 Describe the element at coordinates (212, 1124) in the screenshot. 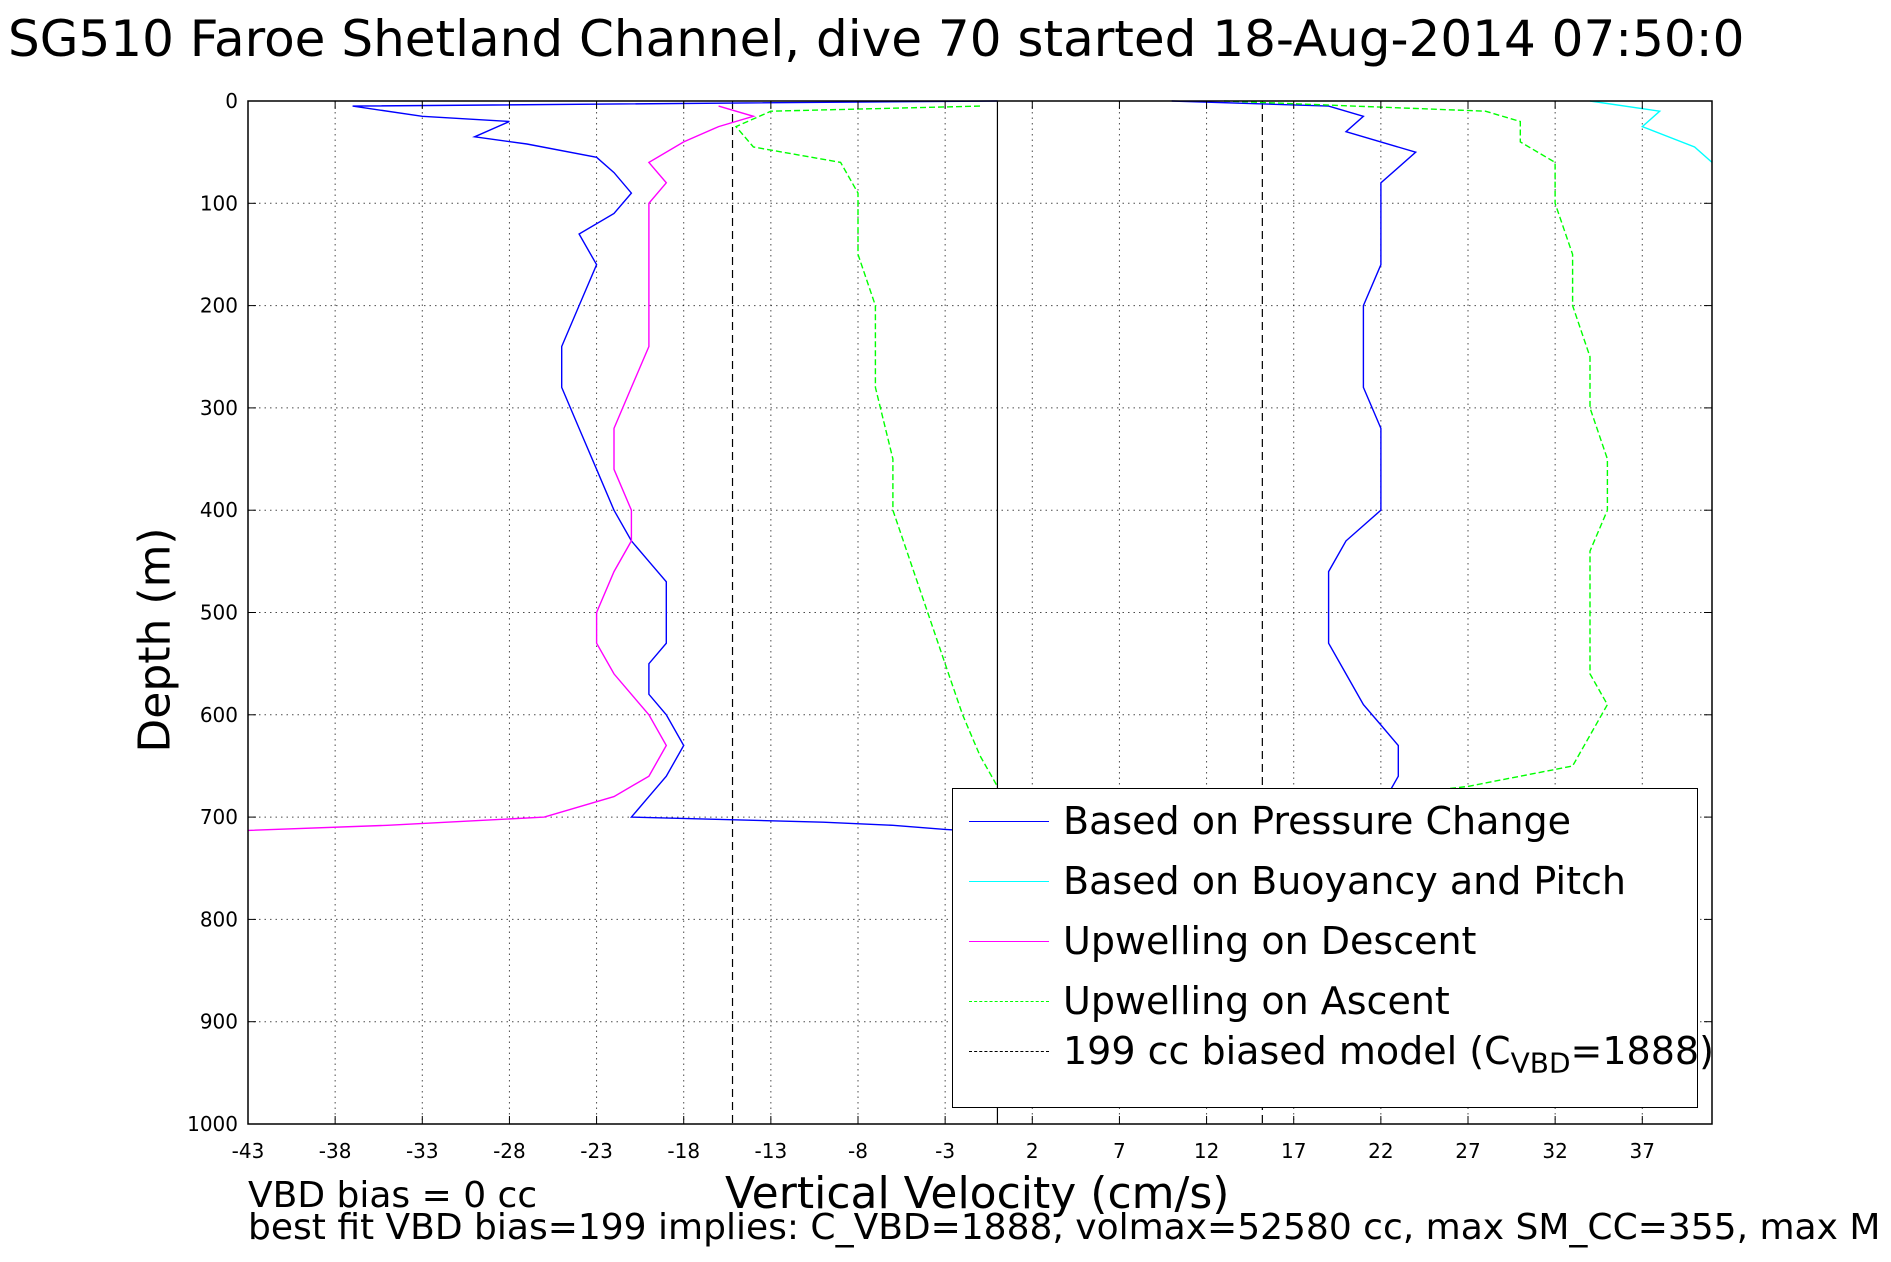

I see `y-tick-label: 1000` at that location.